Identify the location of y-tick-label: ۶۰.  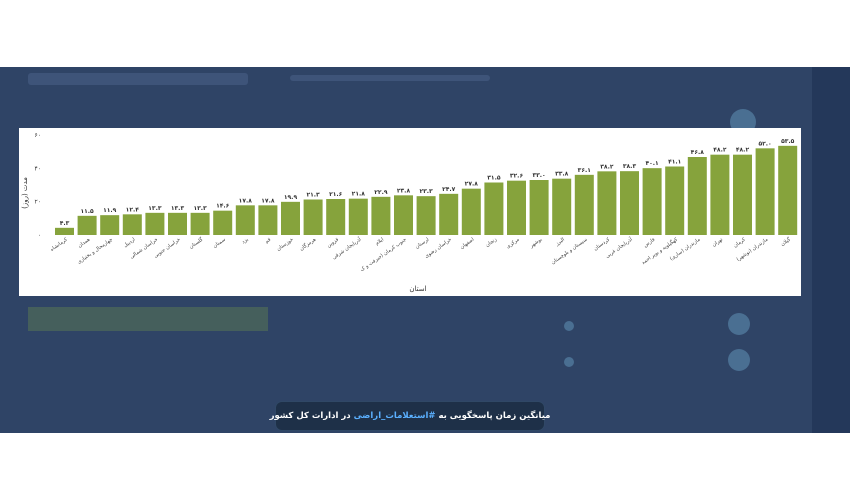
(38, 135).